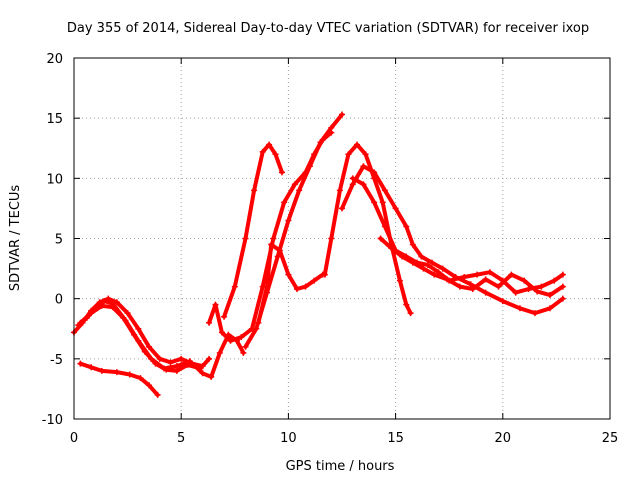 The width and height of the screenshot is (640, 480). I want to click on x-tick-label: 15, so click(395, 438).